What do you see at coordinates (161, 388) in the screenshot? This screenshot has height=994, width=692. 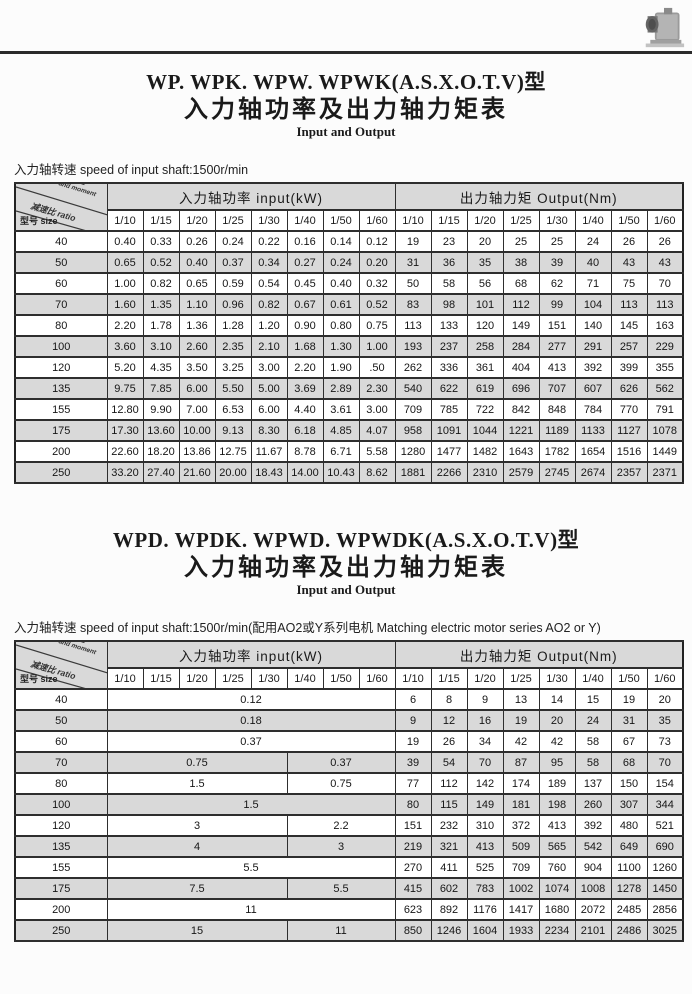 I see `input-cell: 7.85` at bounding box center [161, 388].